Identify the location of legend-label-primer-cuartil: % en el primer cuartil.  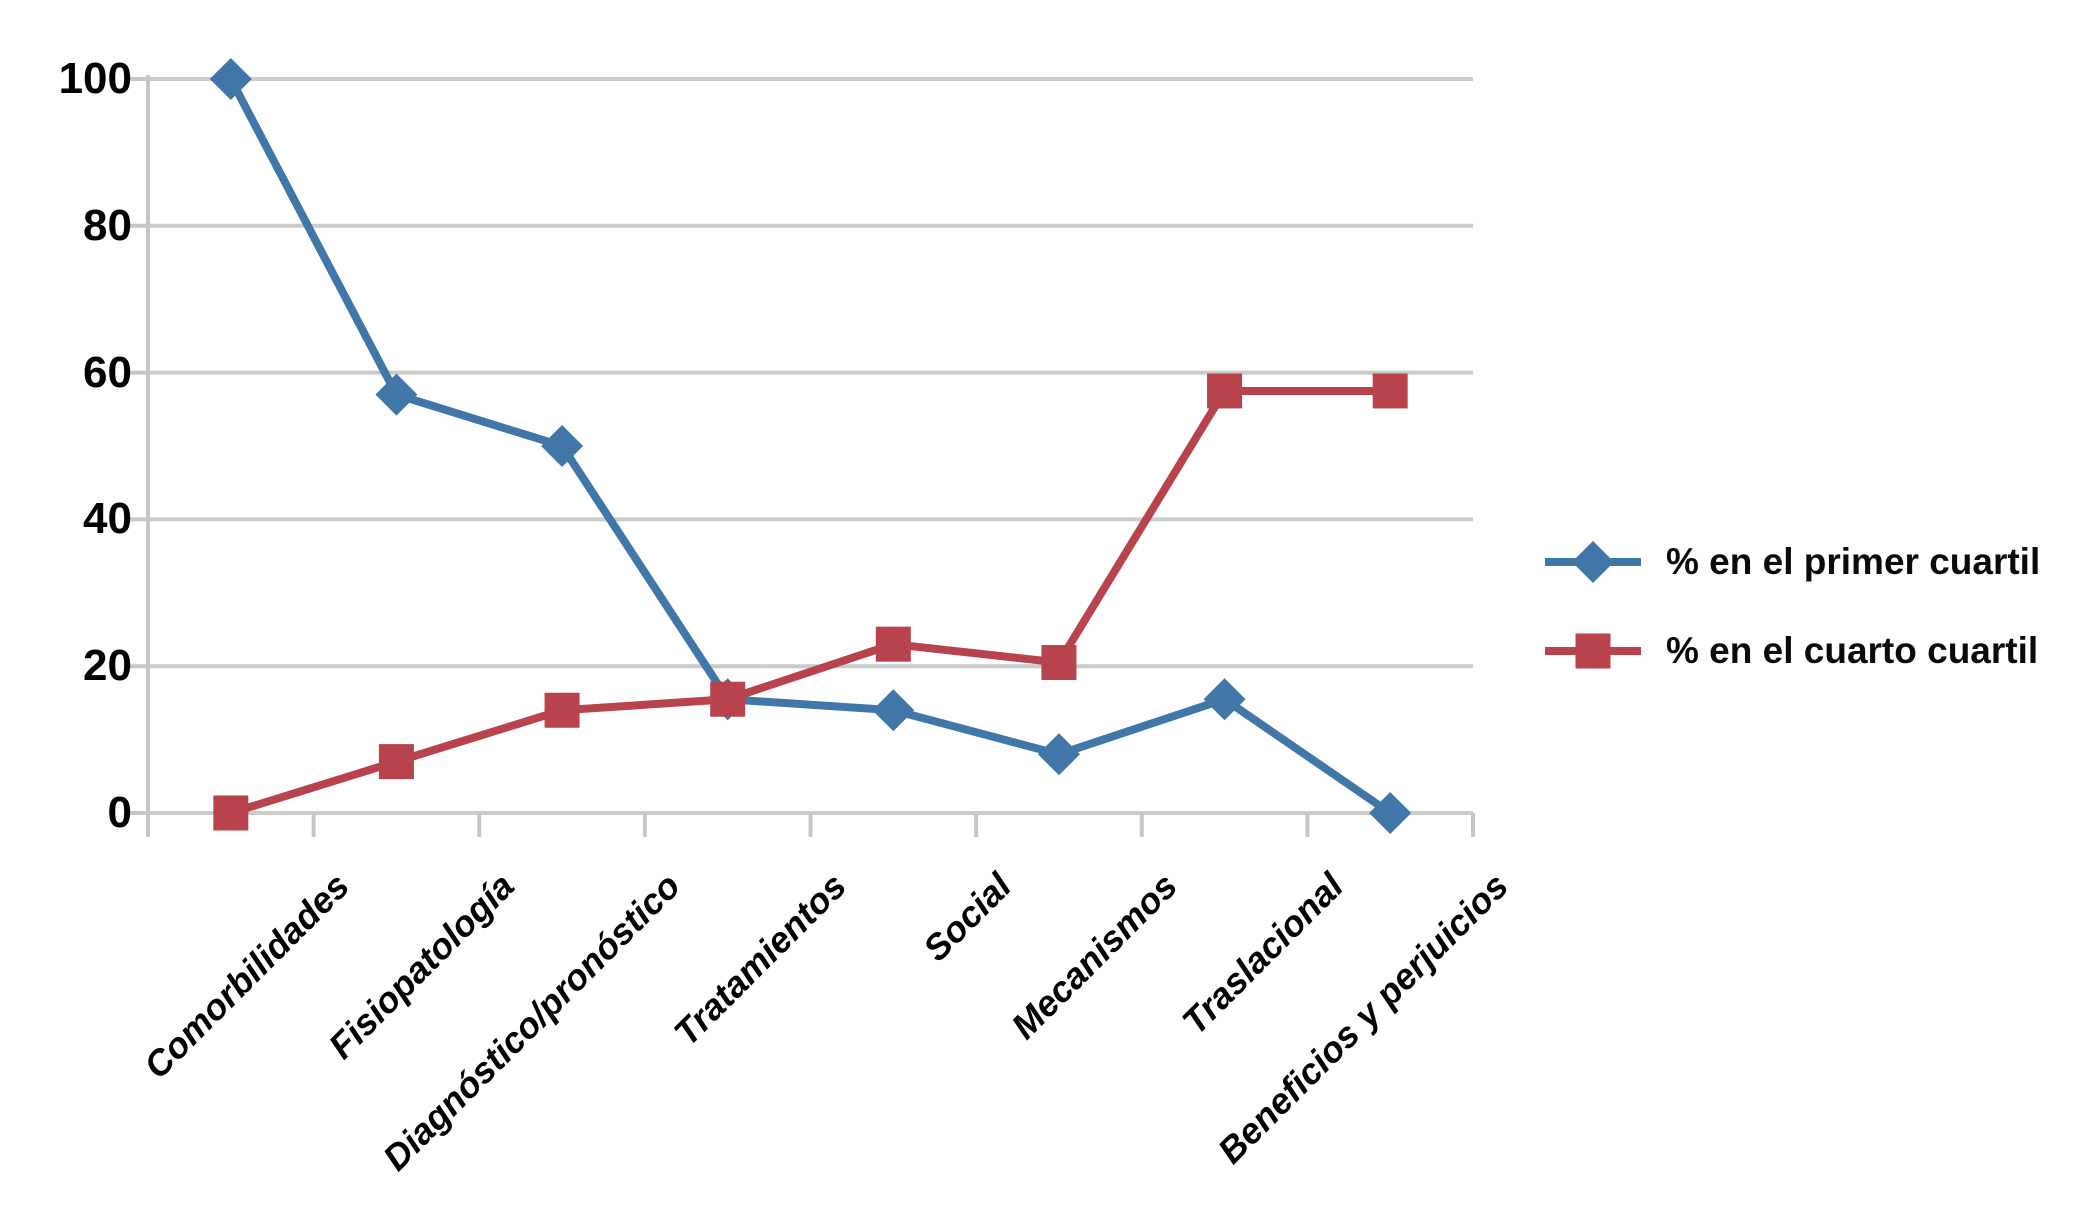
(1853, 561).